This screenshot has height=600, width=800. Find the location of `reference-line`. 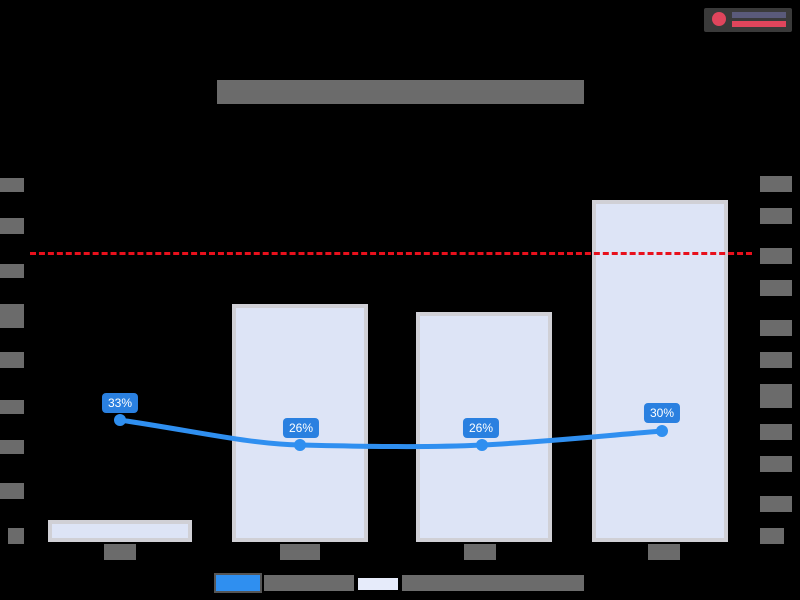

reference-line is located at coordinates (391, 253).